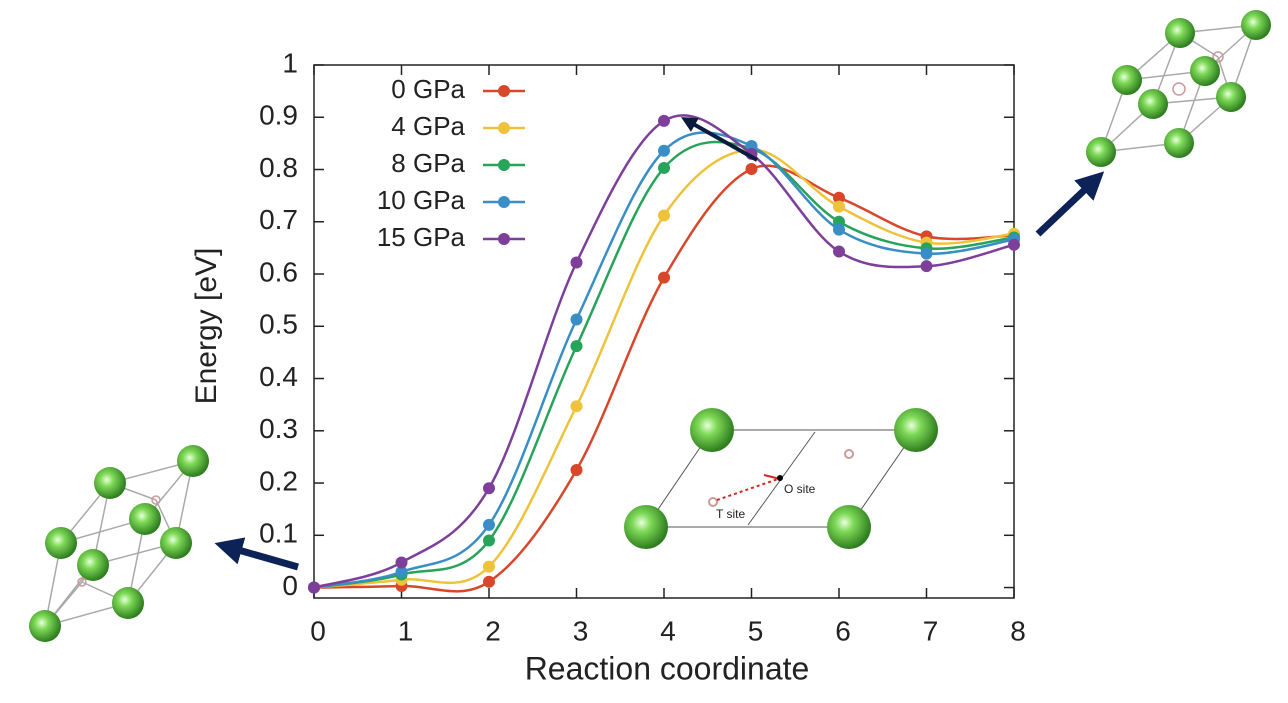 Image resolution: width=1288 pixels, height=703 pixels. I want to click on y-tick-label: 0.1, so click(278, 533).